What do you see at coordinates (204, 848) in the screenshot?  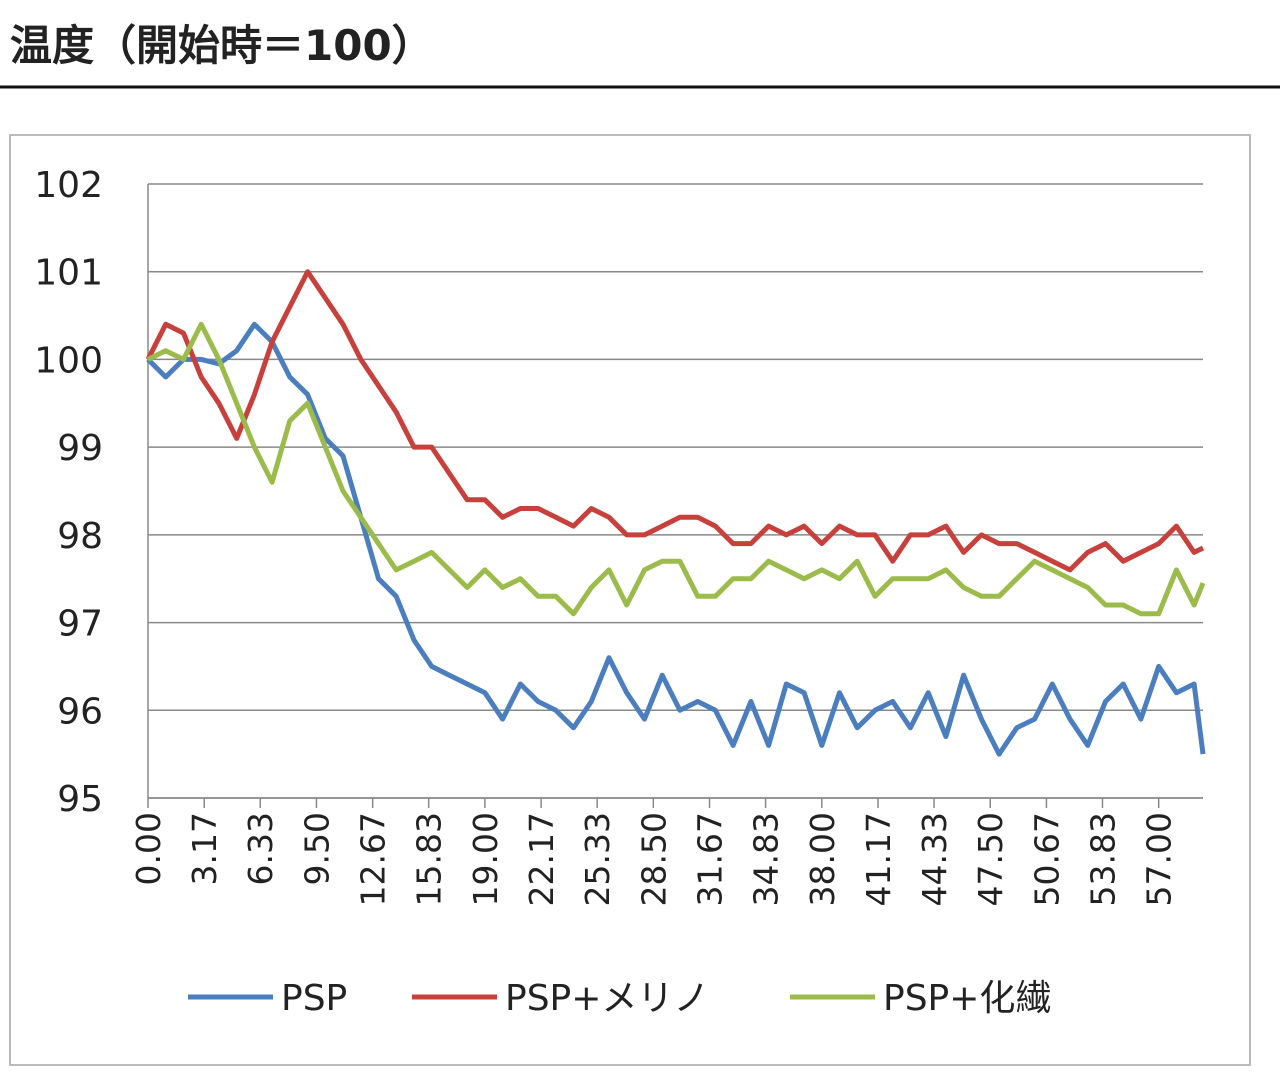 I see `x-tick-label: 3.17` at bounding box center [204, 848].